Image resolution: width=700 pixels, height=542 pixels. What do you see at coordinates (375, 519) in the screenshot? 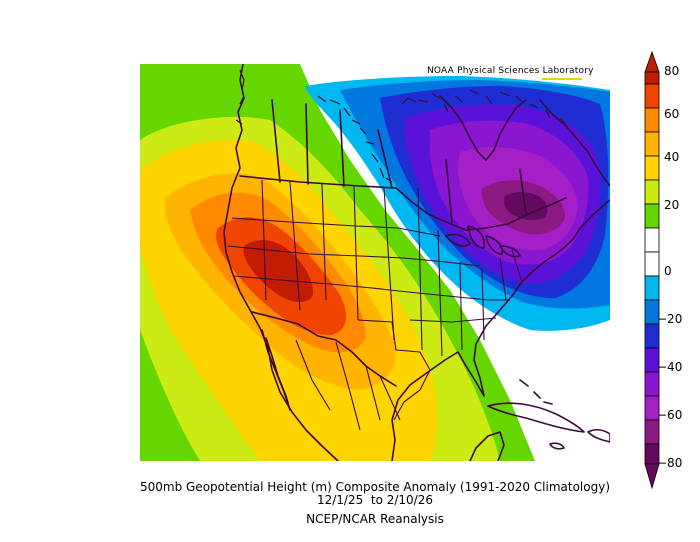
I see `map-source: NCEP/NCAR Reanalysis` at bounding box center [375, 519].